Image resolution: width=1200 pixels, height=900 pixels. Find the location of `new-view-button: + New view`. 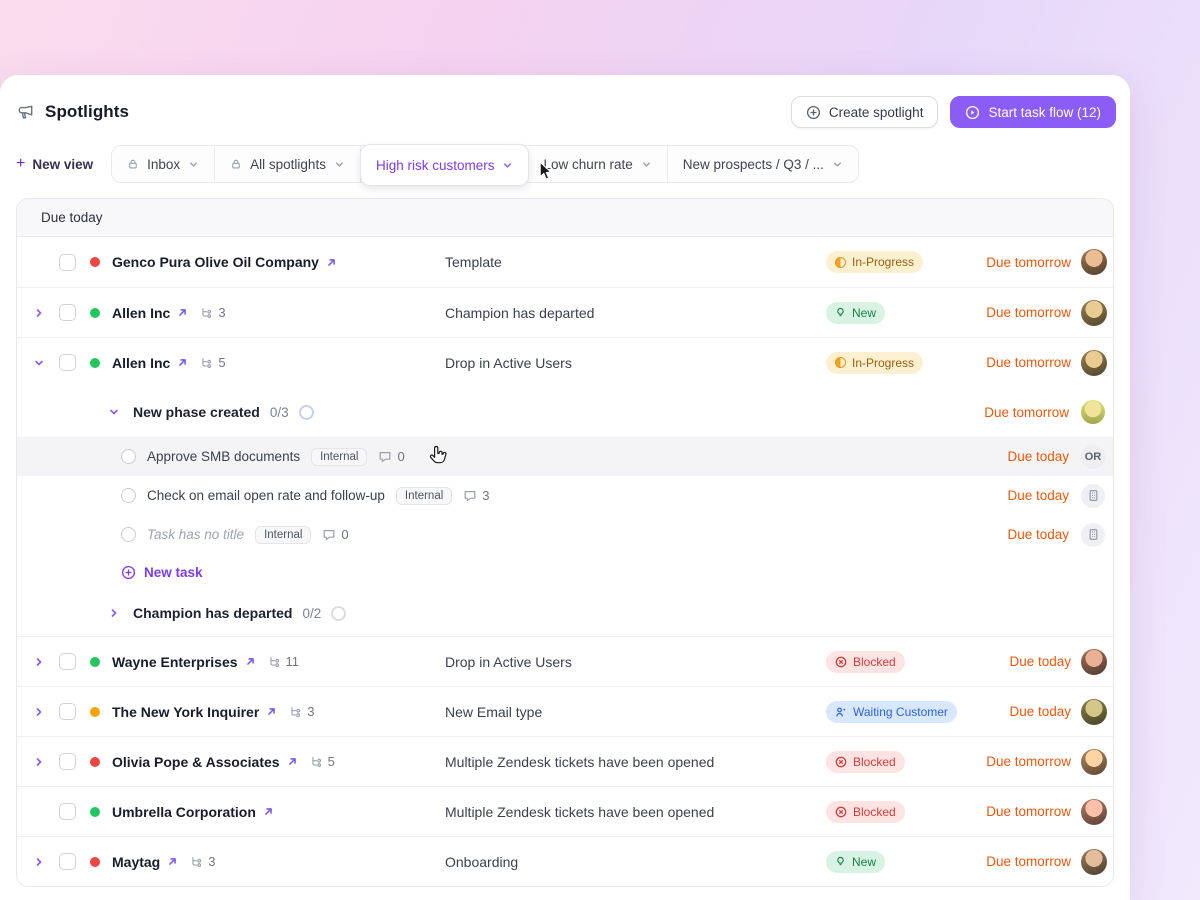

new-view-button: + New view is located at coordinates (62, 164).